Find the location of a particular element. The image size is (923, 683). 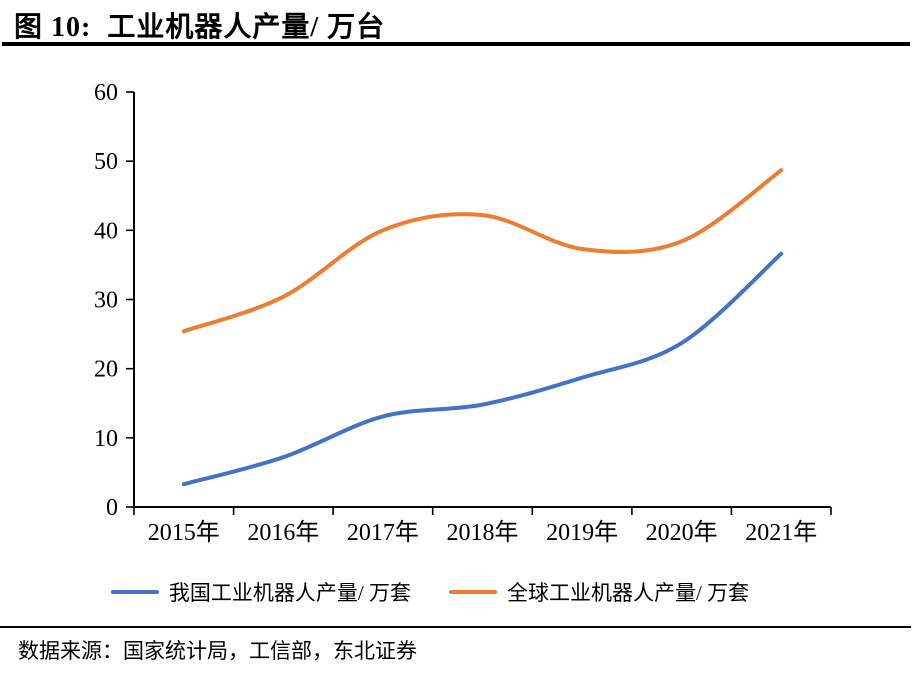

title-divider is located at coordinates (456, 44).